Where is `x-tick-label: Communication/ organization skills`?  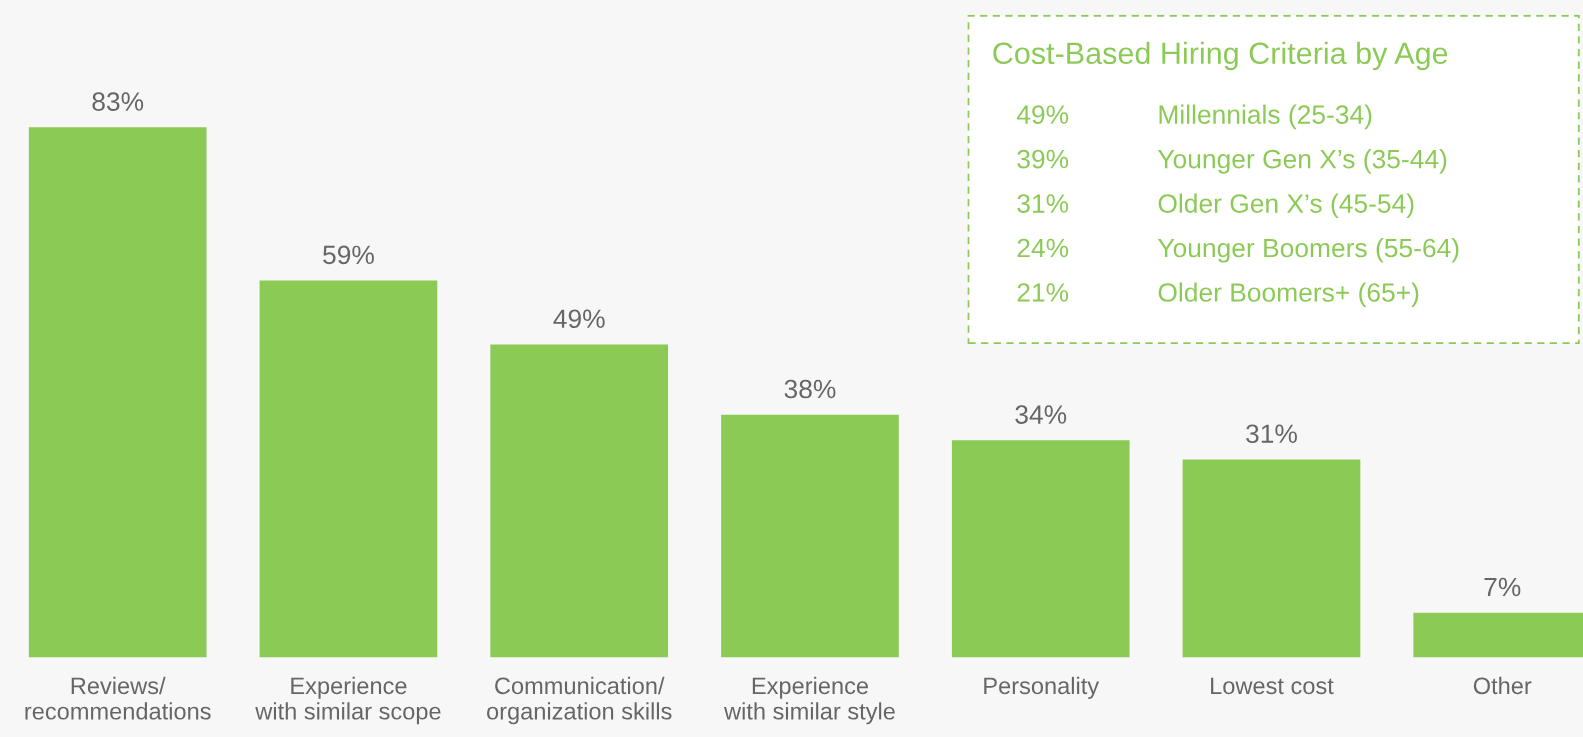
x-tick-label: Communication/ organization skills is located at coordinates (579, 700).